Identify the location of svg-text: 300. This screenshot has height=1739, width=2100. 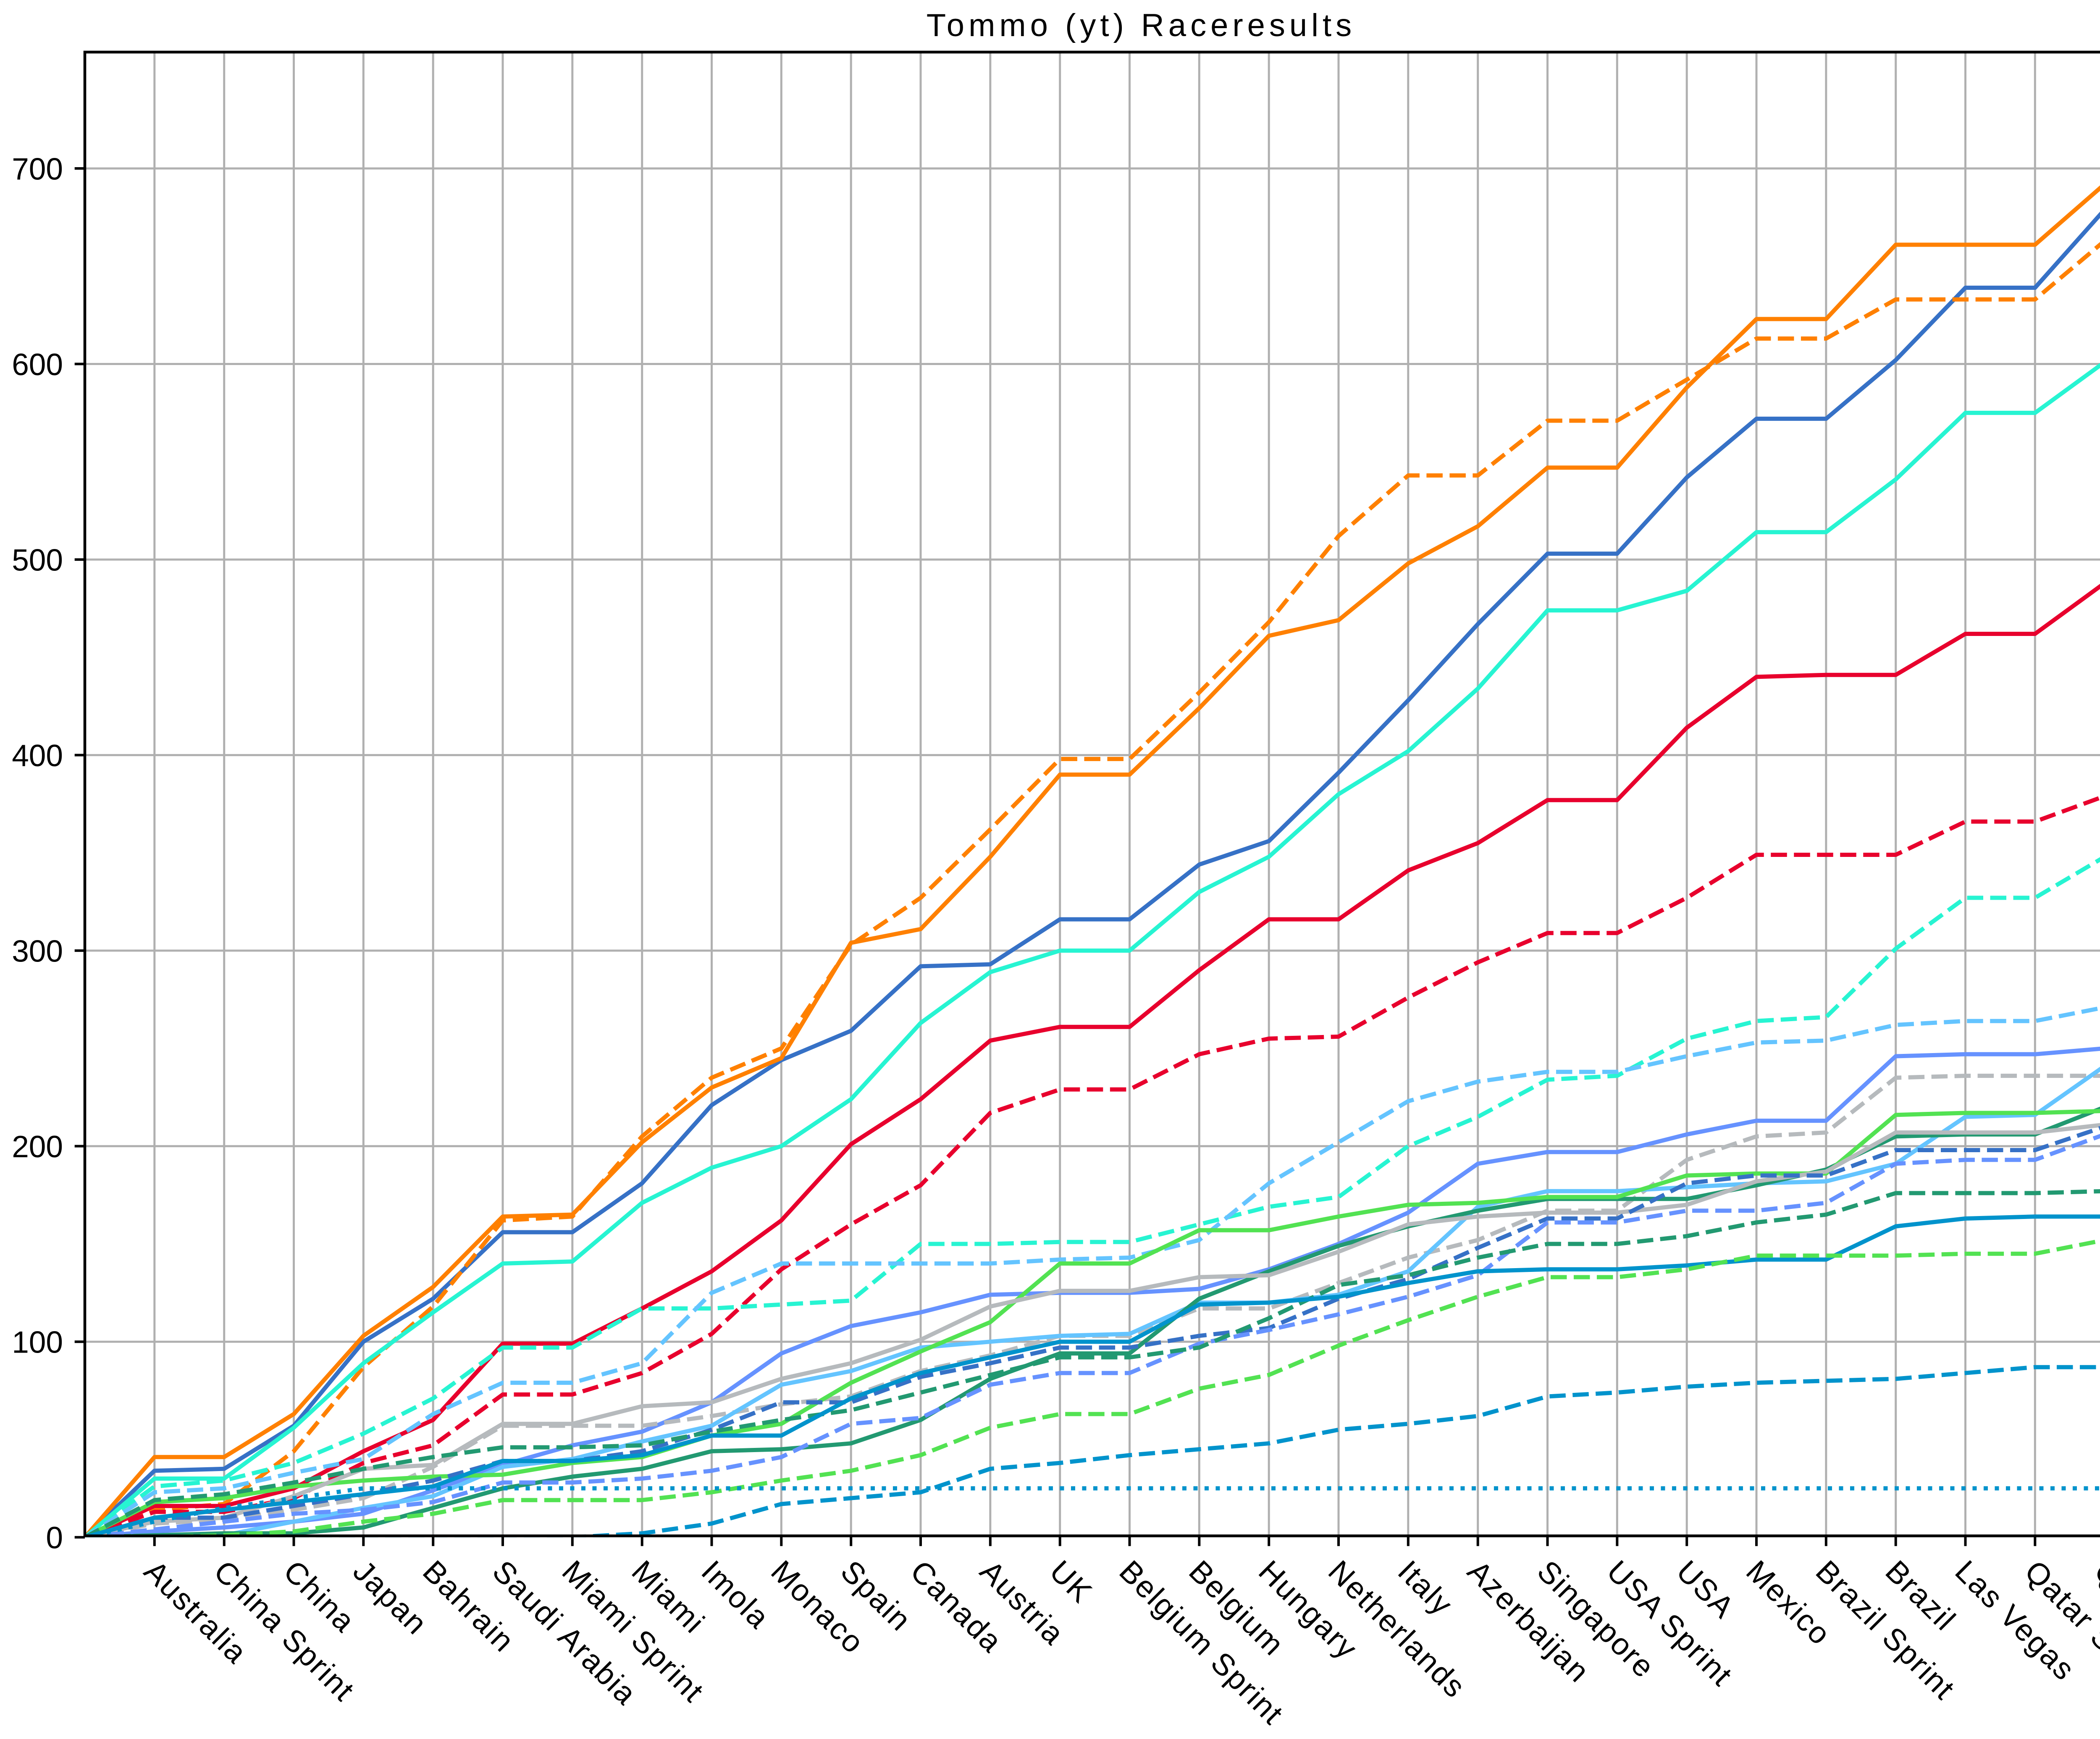
(37, 951).